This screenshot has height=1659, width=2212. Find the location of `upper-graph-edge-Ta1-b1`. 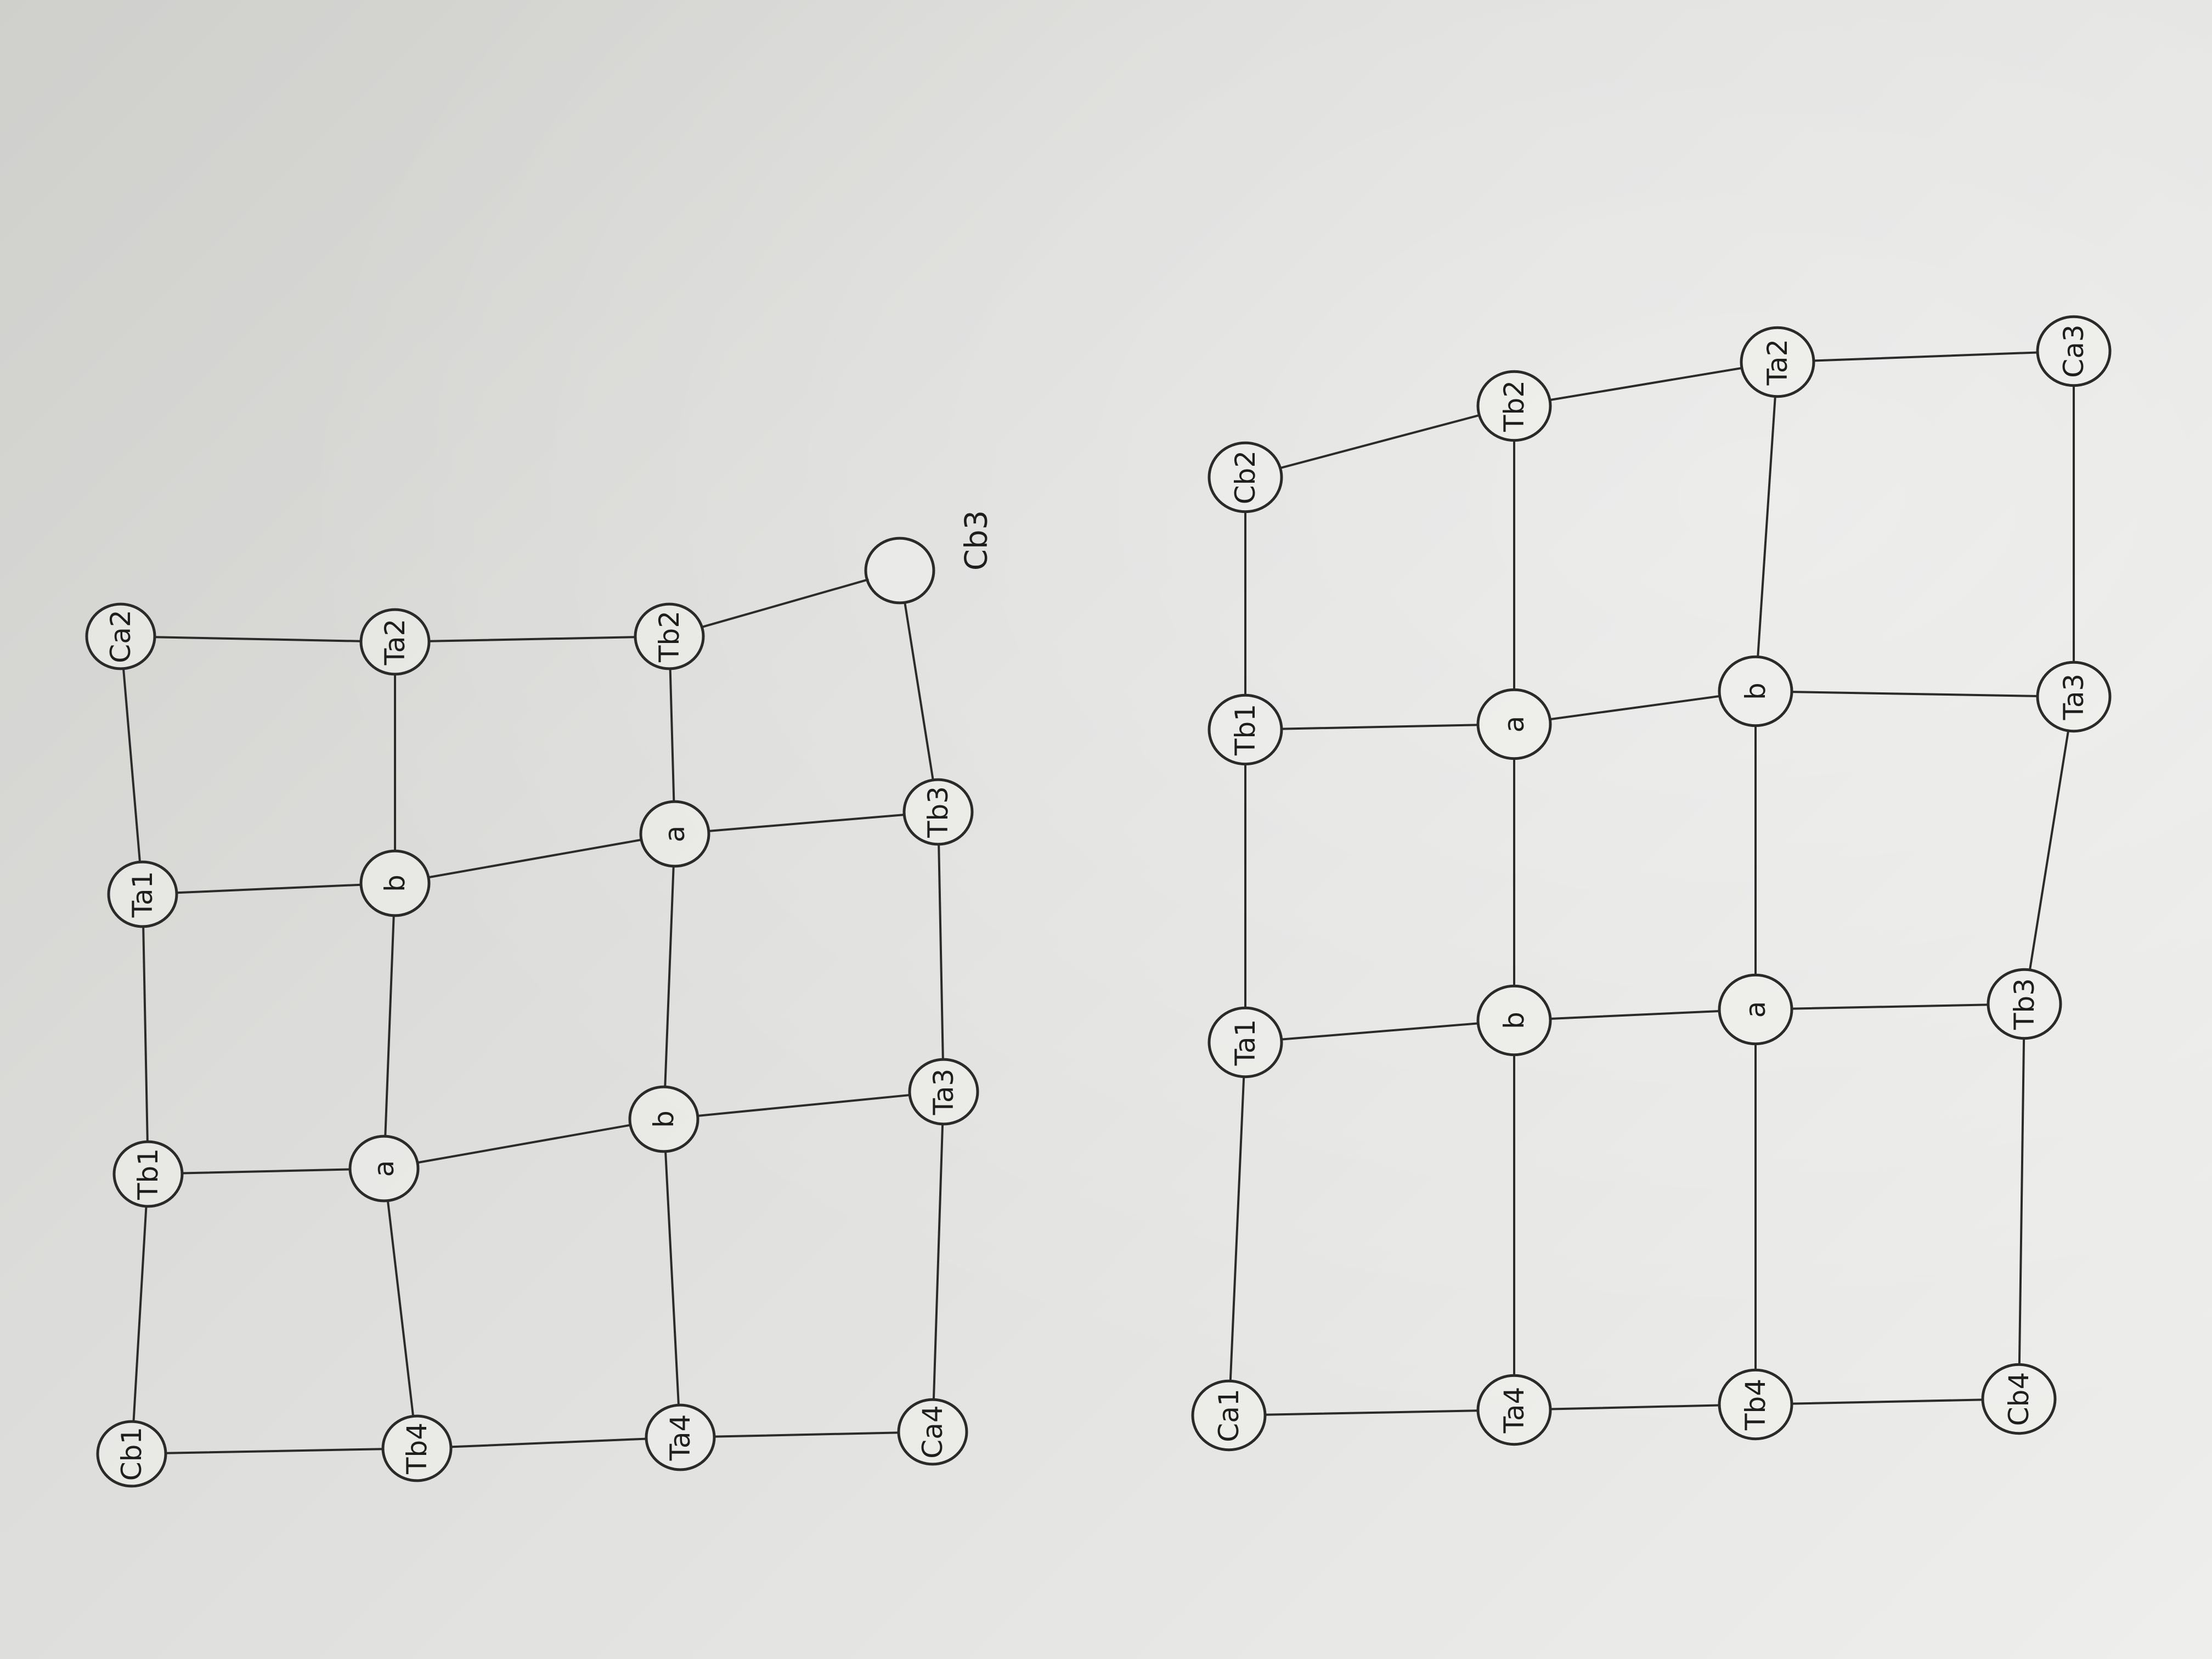

upper-graph-edge-Ta1-b1 is located at coordinates (269, 888).